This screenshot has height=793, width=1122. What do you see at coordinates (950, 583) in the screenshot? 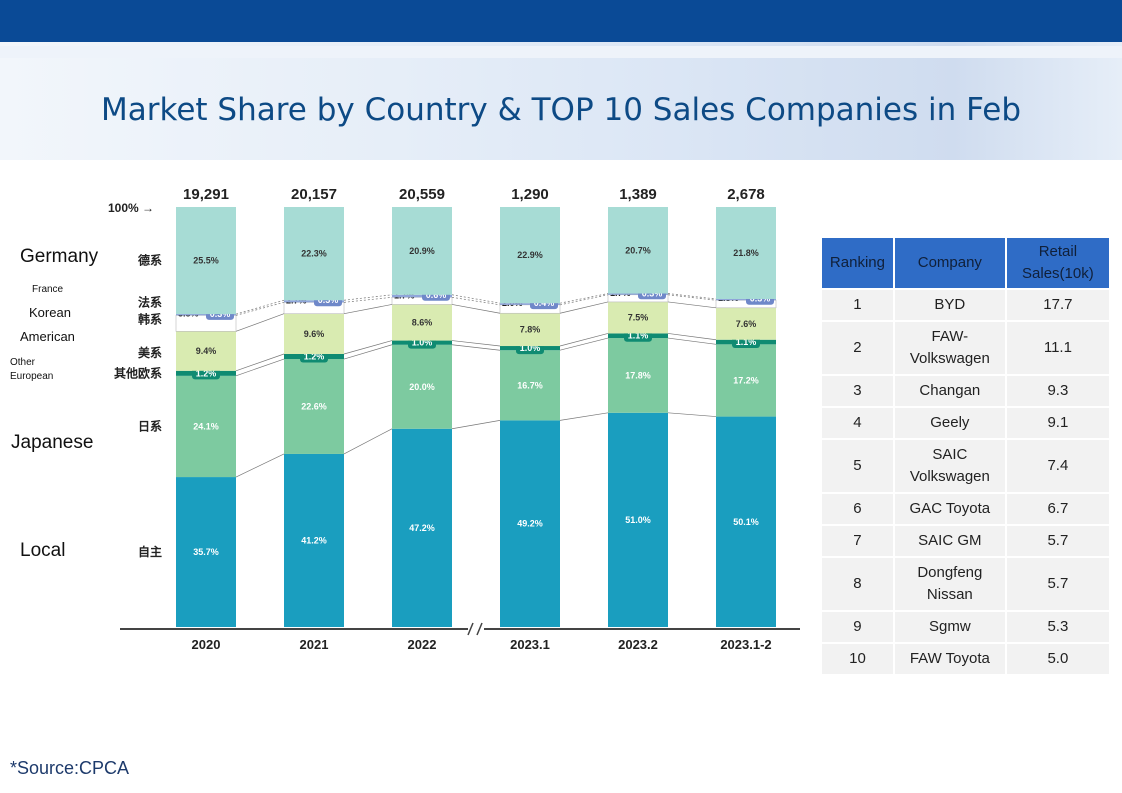
I see `company-cell: Dongfeng Nissan` at bounding box center [950, 583].